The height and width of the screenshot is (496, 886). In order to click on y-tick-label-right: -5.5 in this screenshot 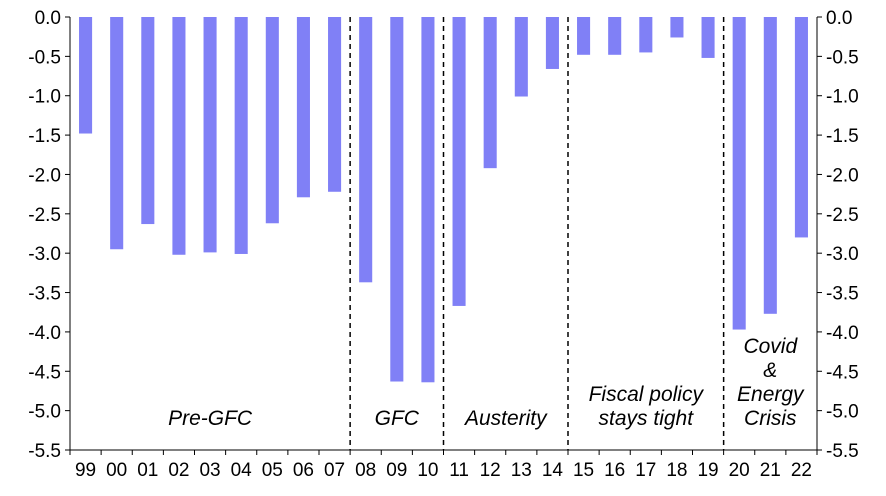, I will do `click(842, 451)`.